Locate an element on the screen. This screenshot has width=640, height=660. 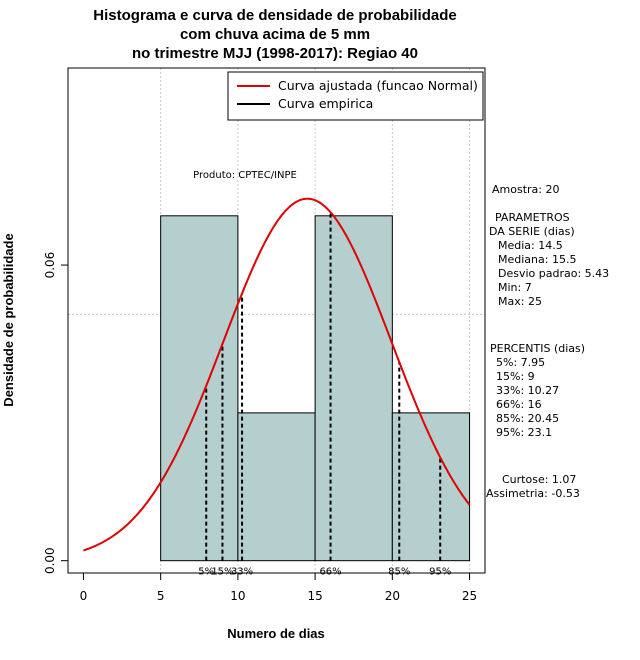
stat-p95: 95%: 23.1 is located at coordinates (524, 432).